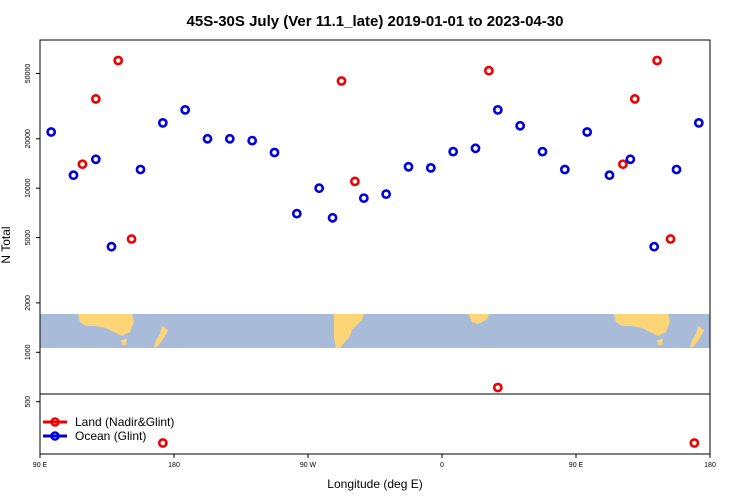  What do you see at coordinates (55, 436) in the screenshot?
I see `legend-ocean-marker` at bounding box center [55, 436].